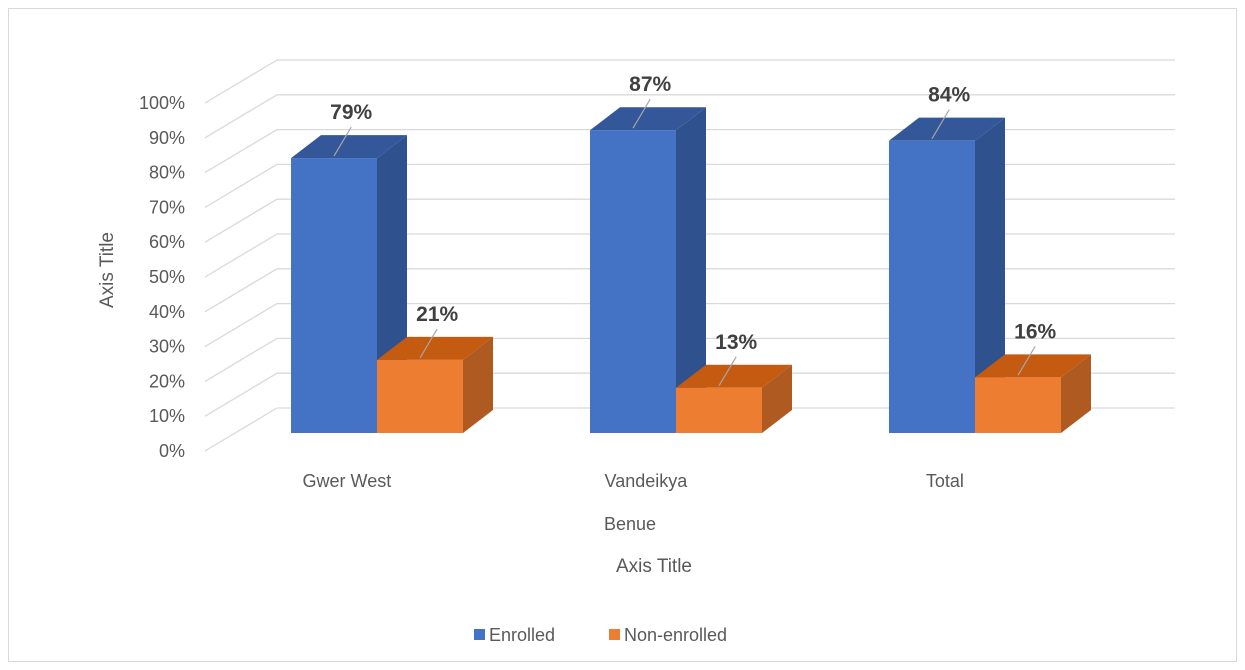 Image resolution: width=1245 pixels, height=670 pixels. What do you see at coordinates (522, 635) in the screenshot?
I see `legend-label-enrolled: Enrolled` at bounding box center [522, 635].